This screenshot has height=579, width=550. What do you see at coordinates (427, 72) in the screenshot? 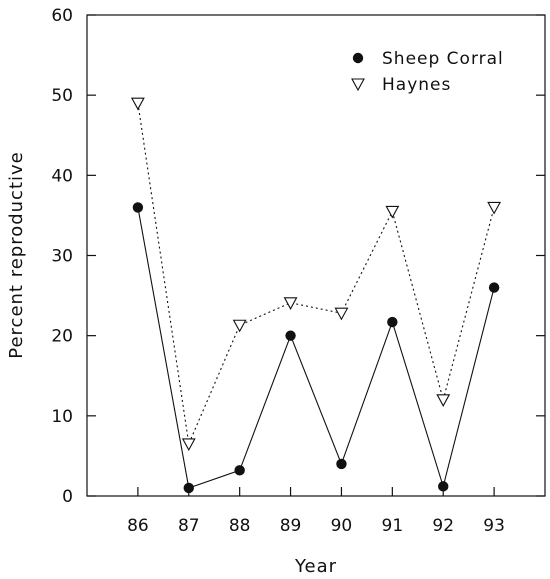
I see `legend: Sheep Corral Haynes` at bounding box center [427, 72].